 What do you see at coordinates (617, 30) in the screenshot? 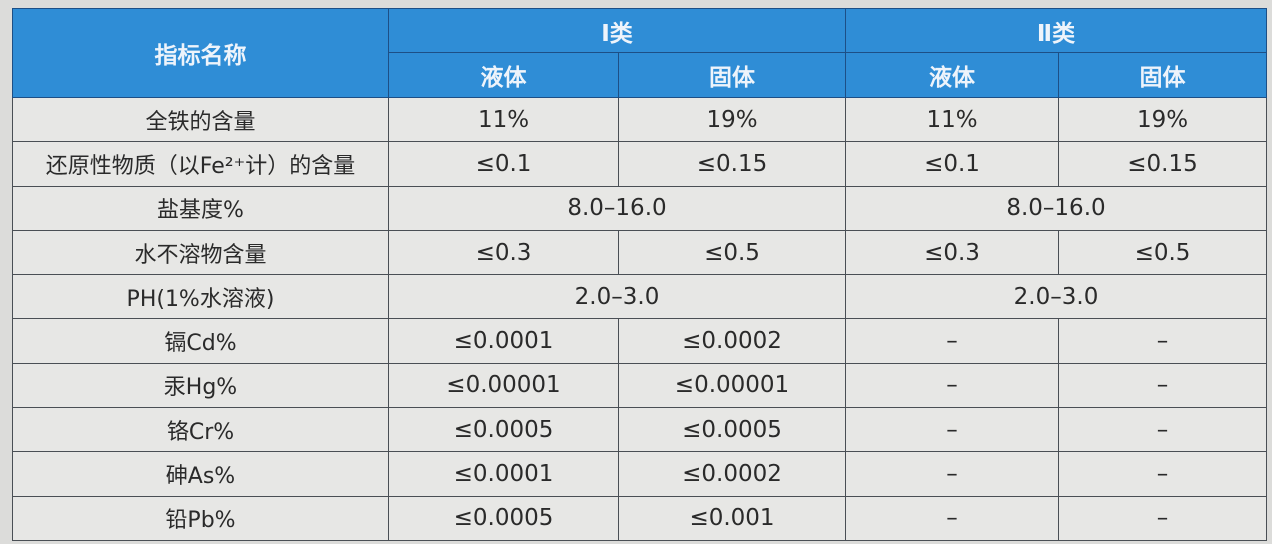
I see `class-1-header: Ⅰ类` at bounding box center [617, 30].